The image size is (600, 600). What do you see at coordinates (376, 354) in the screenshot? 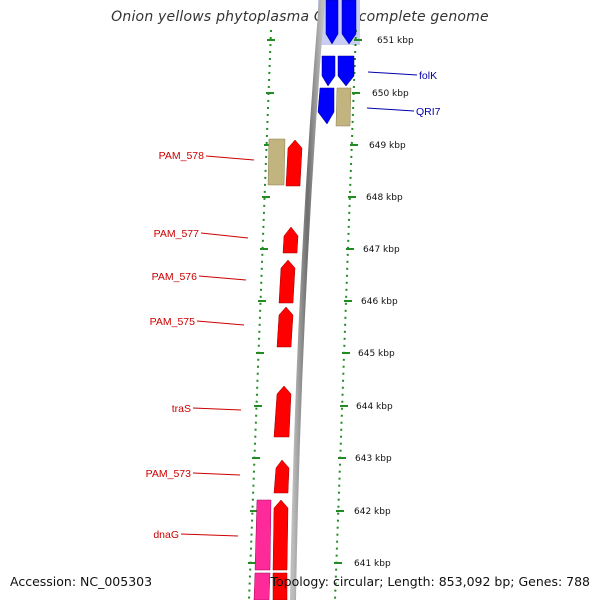
I see `scale-label: 645 kbp` at bounding box center [376, 354].